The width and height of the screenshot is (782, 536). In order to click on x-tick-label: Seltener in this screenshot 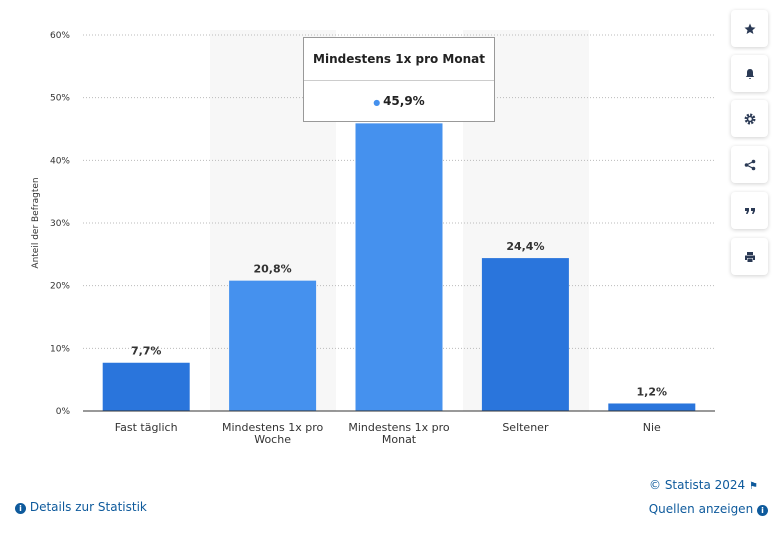, I will do `click(525, 427)`.